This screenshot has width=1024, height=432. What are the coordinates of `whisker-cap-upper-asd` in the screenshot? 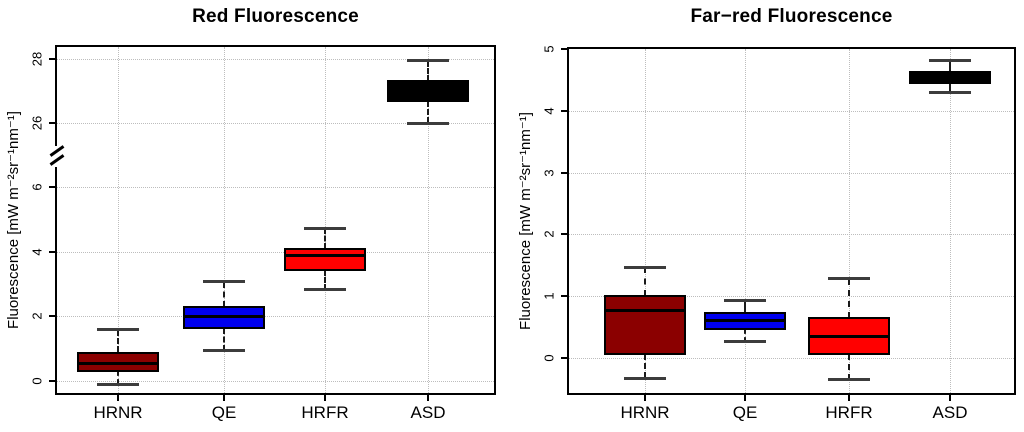 It's located at (428, 61).